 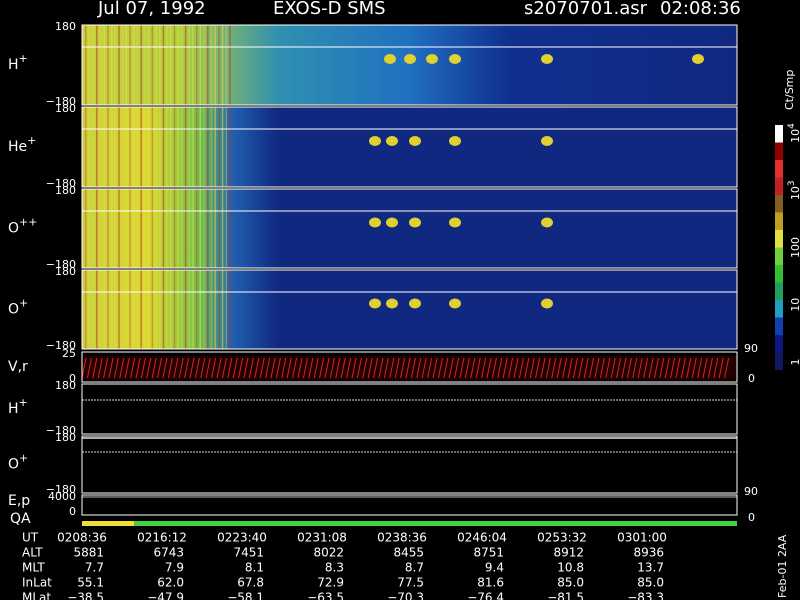 What do you see at coordinates (174, 568) in the screenshot?
I see `ephemeris-value: 7.9` at bounding box center [174, 568].